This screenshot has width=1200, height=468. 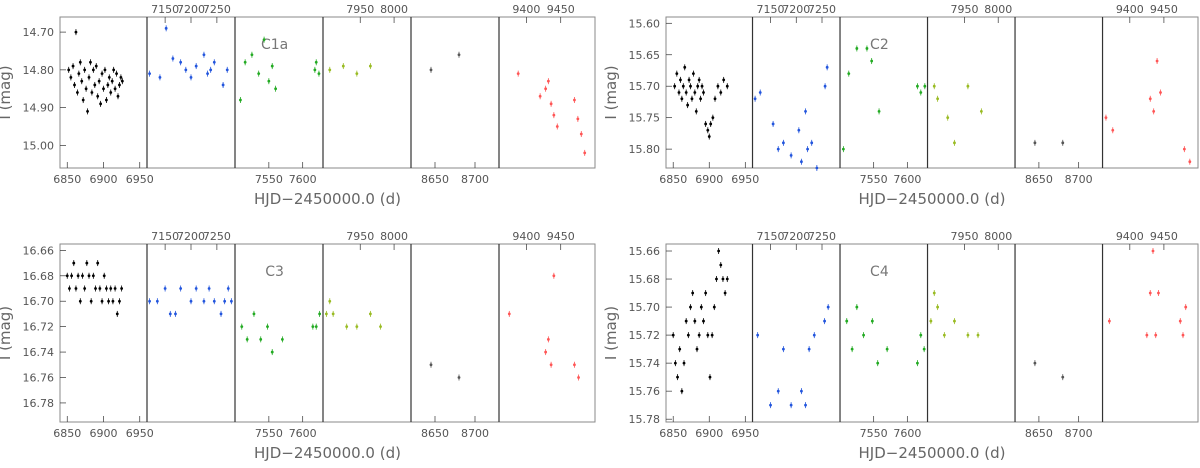 I want to click on y-tick-label: 14.90, so click(x=39, y=108).